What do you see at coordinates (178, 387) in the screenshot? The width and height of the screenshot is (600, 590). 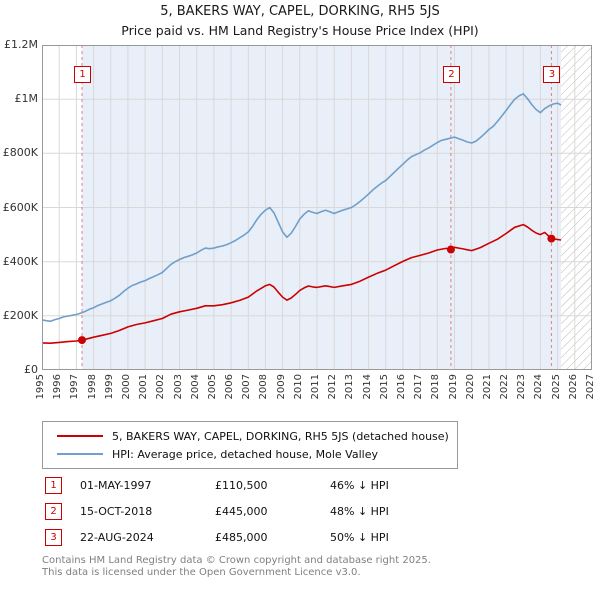 I see `x-axis-tick-label: 2003` at bounding box center [178, 387].